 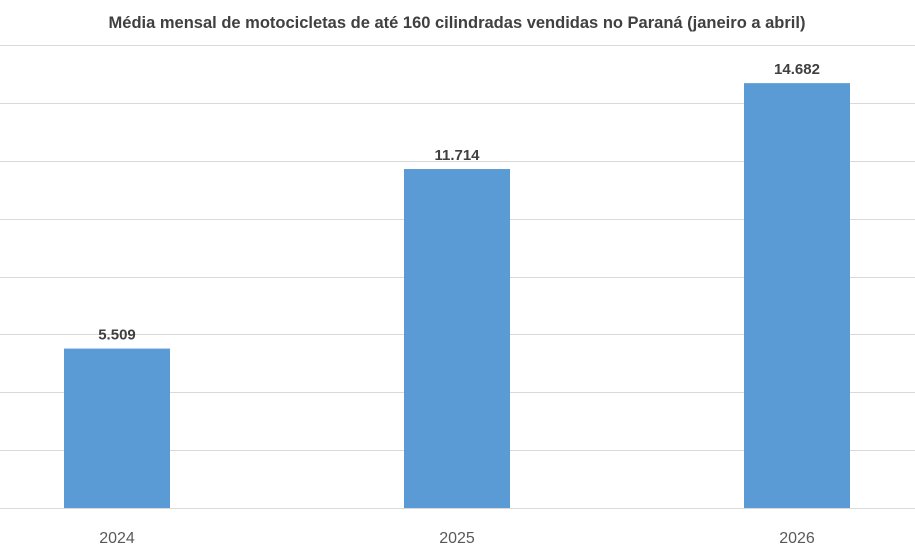 What do you see at coordinates (117, 335) in the screenshot?
I see `data-label-2024: 5.509` at bounding box center [117, 335].